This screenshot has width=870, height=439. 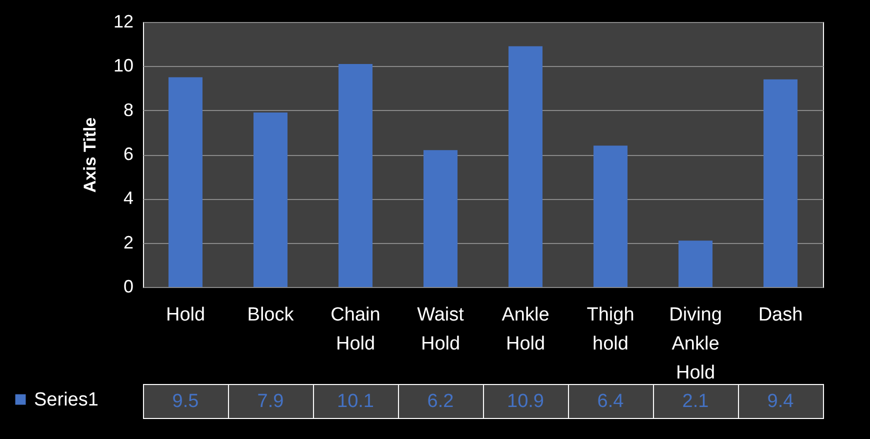 What do you see at coordinates (123, 22) in the screenshot?
I see `y-tick-label: 12` at bounding box center [123, 22].